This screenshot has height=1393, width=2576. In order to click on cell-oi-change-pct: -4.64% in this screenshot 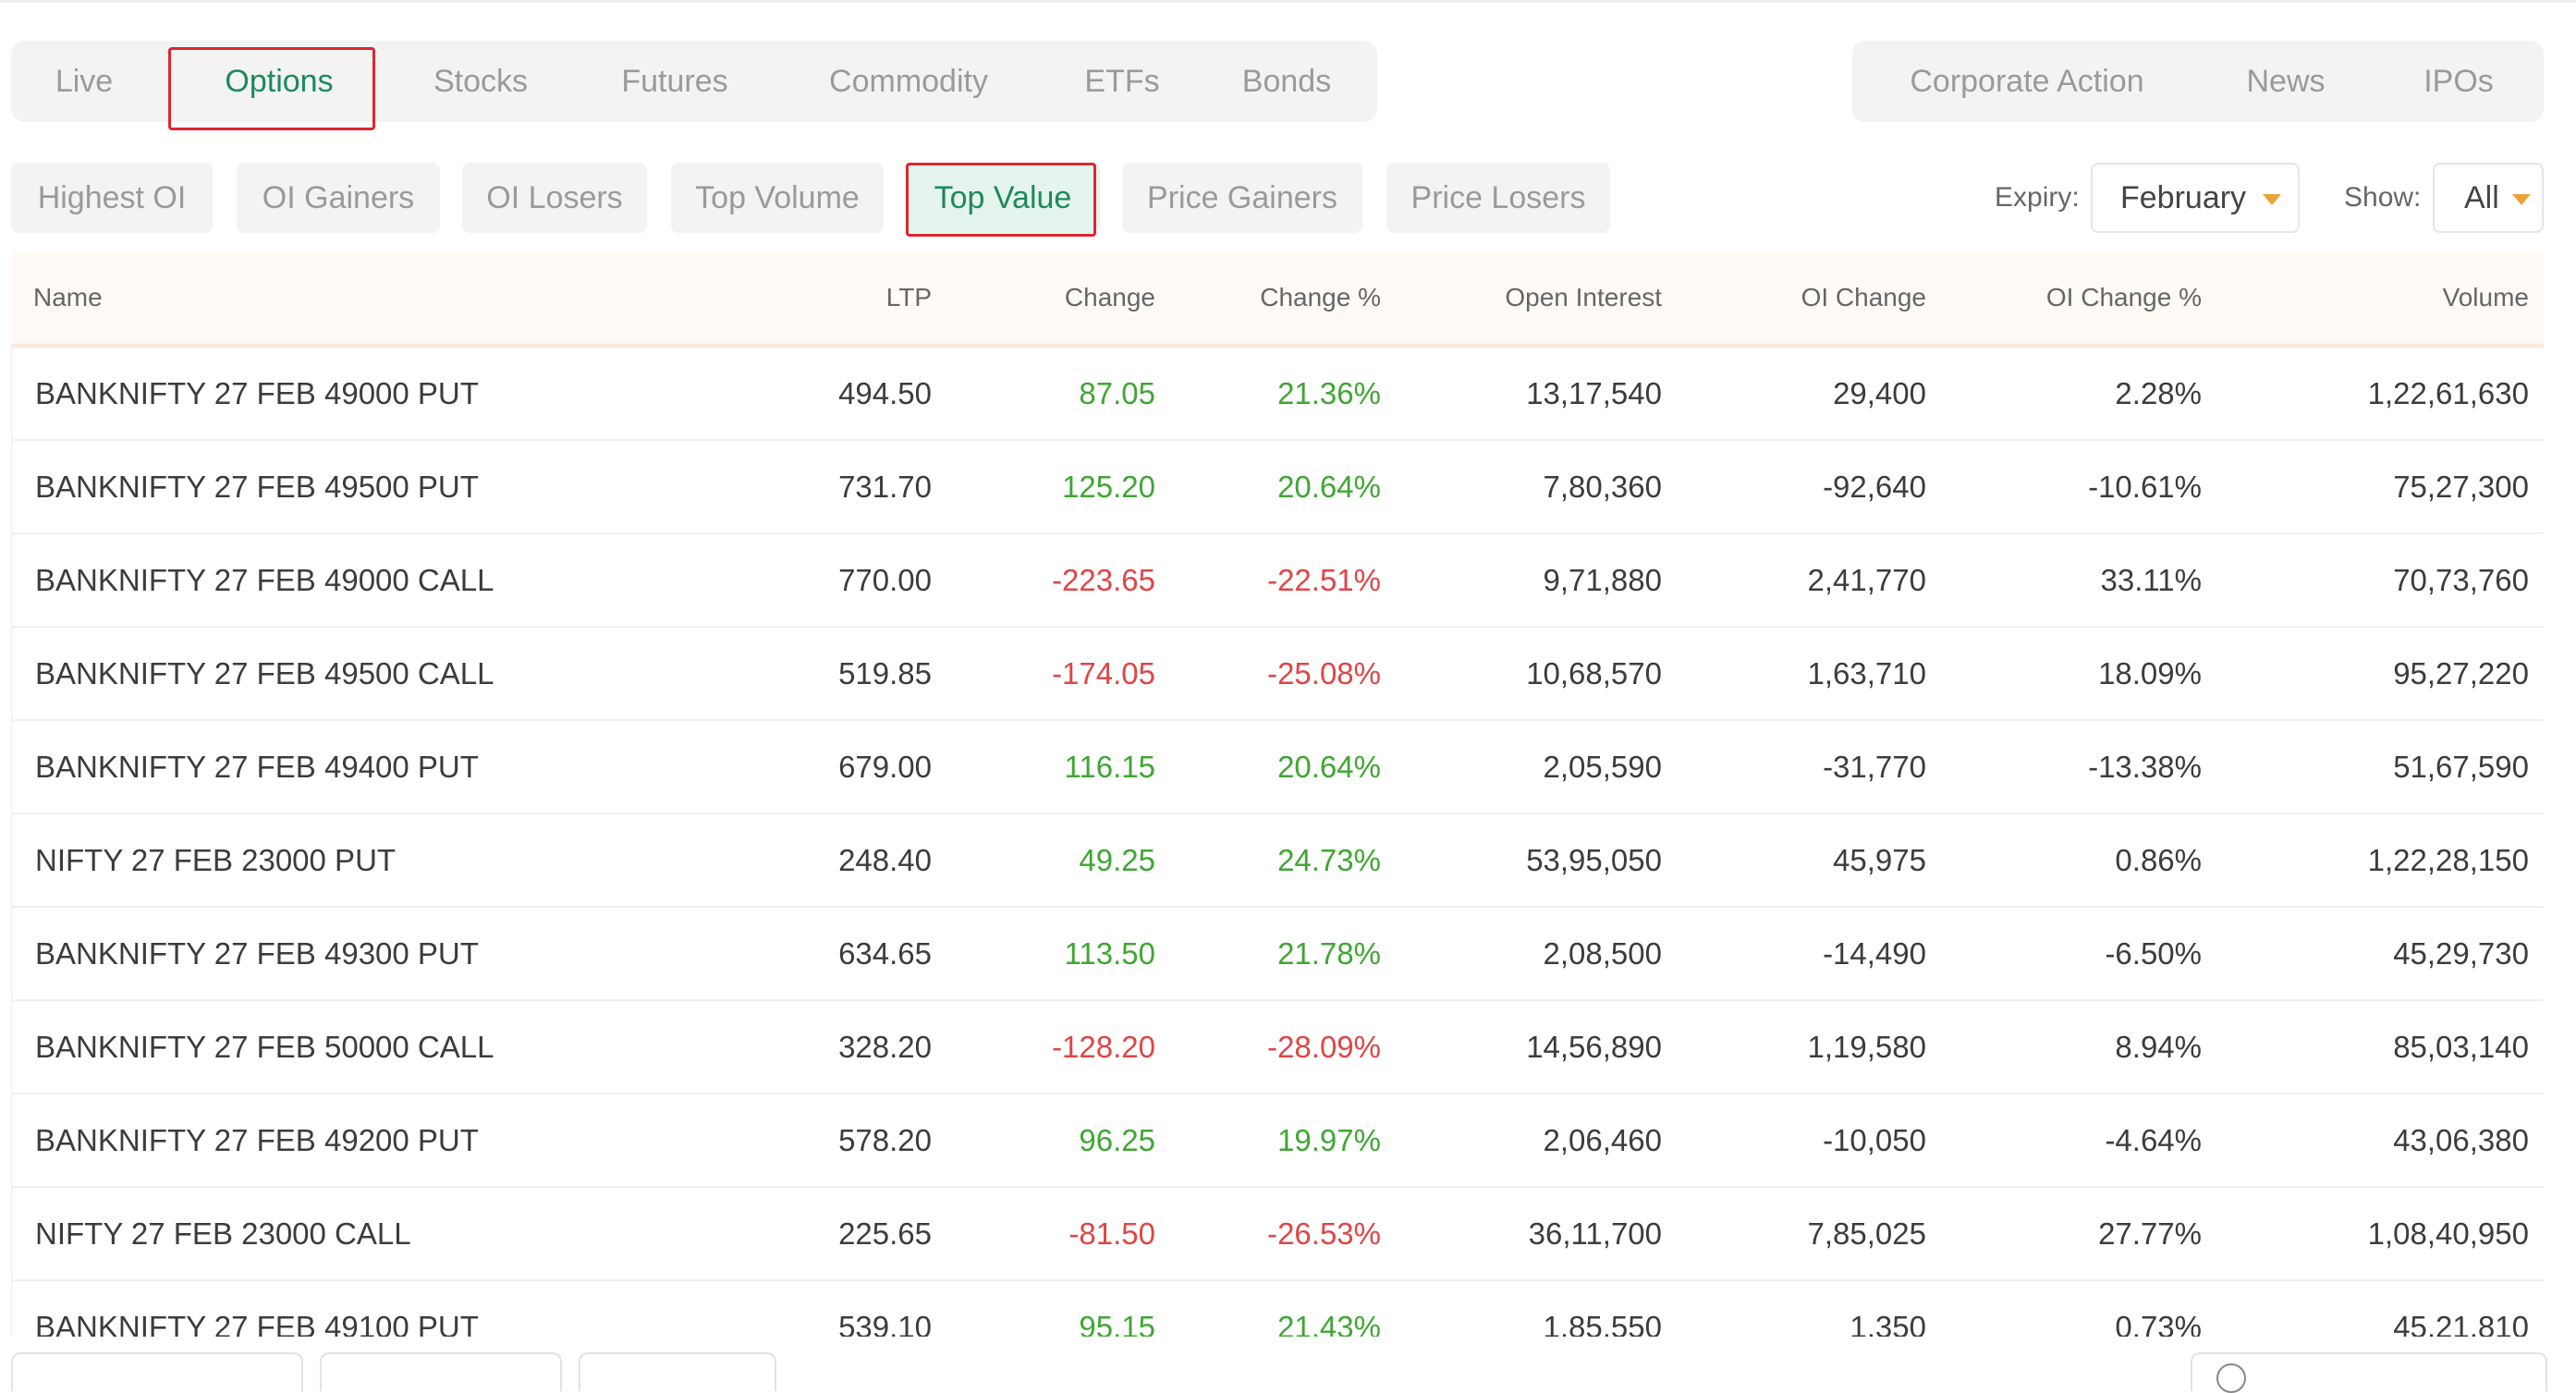, I will do `click(2153, 1140)`.